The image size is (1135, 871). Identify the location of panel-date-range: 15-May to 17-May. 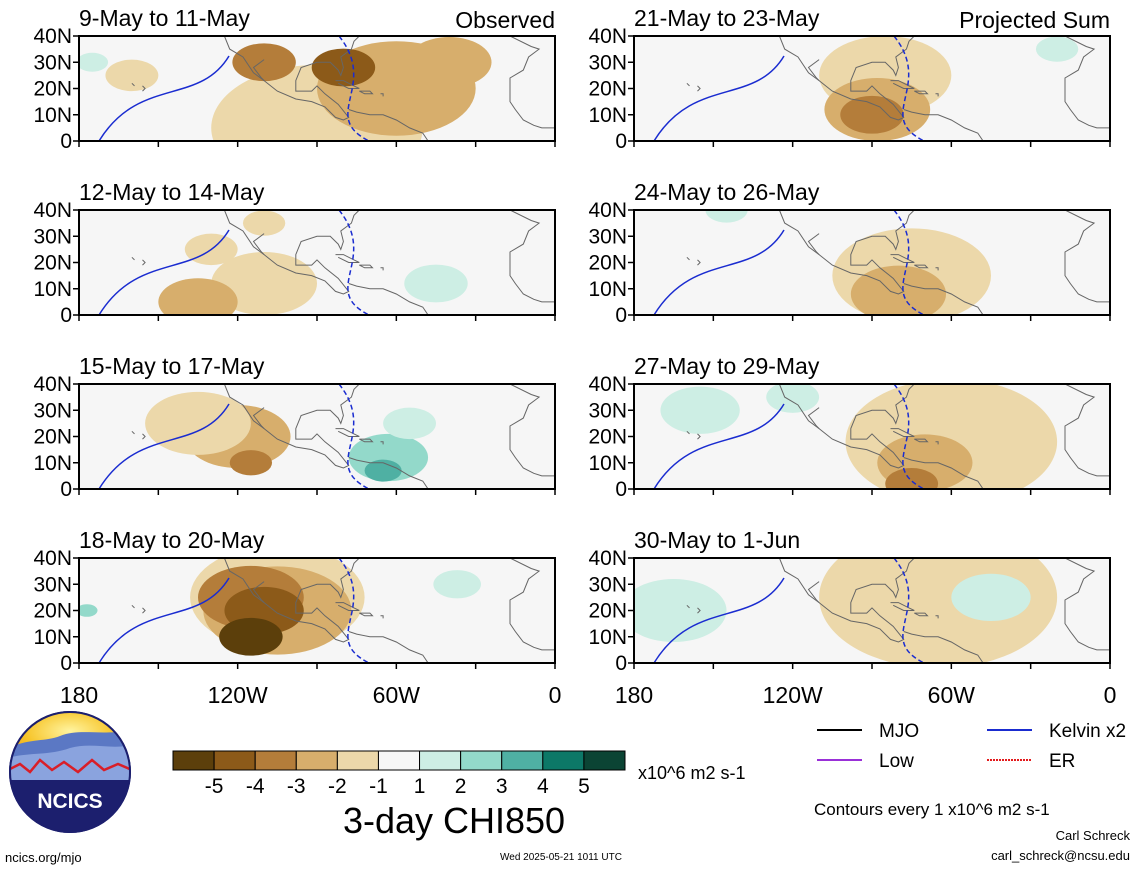
(172, 366).